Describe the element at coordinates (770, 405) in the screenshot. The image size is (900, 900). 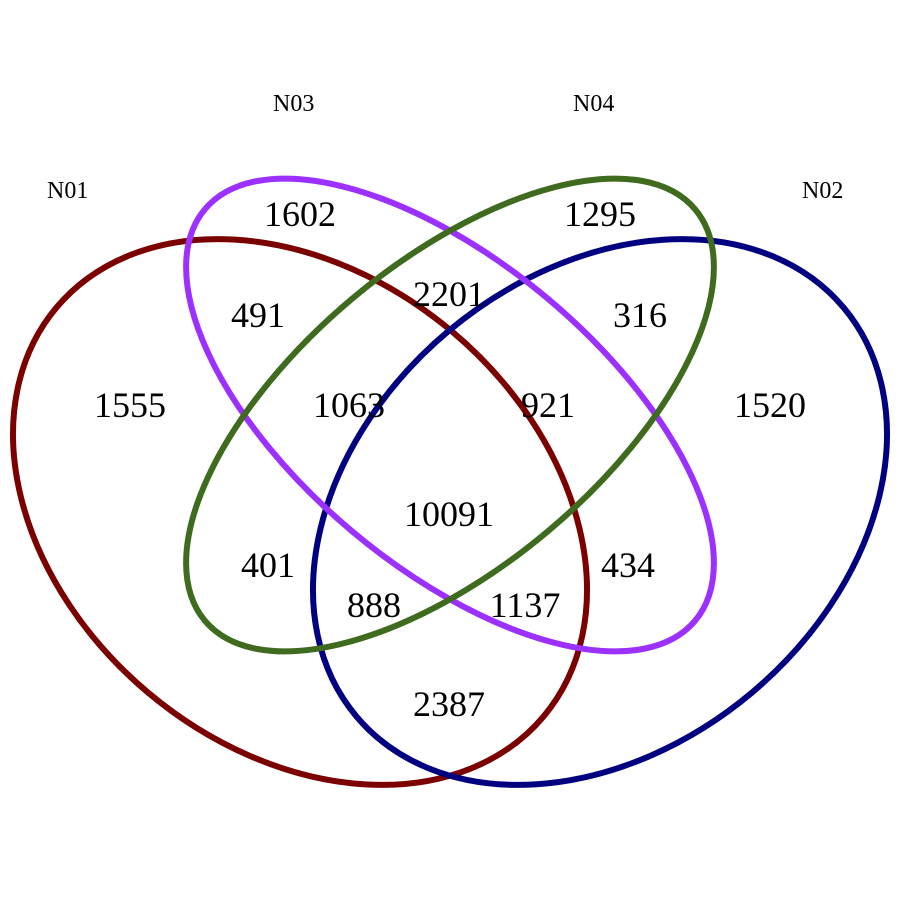
I see `region-n02-only: 1520` at that location.